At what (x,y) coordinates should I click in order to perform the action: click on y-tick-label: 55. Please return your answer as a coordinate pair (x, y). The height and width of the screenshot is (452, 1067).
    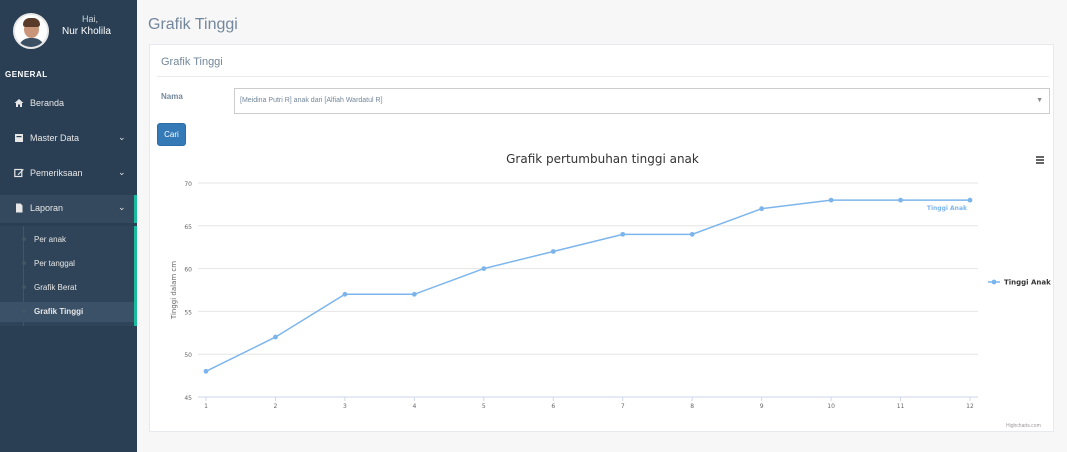
    Looking at the image, I should click on (188, 312).